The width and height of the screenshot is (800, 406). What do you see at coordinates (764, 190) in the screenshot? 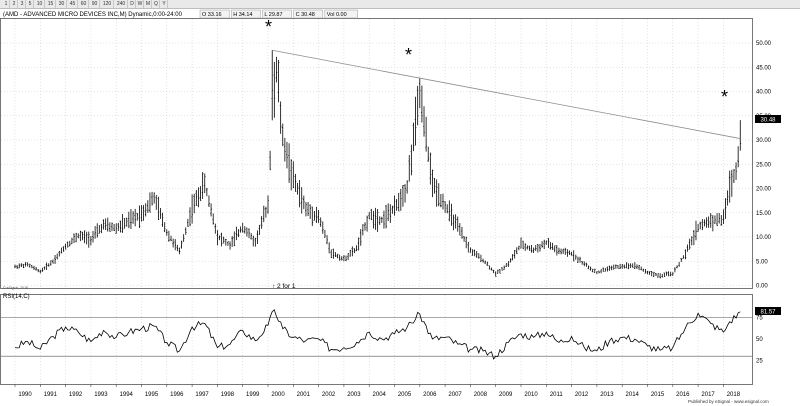
I see `y-tick-label: 20.00` at bounding box center [764, 190].